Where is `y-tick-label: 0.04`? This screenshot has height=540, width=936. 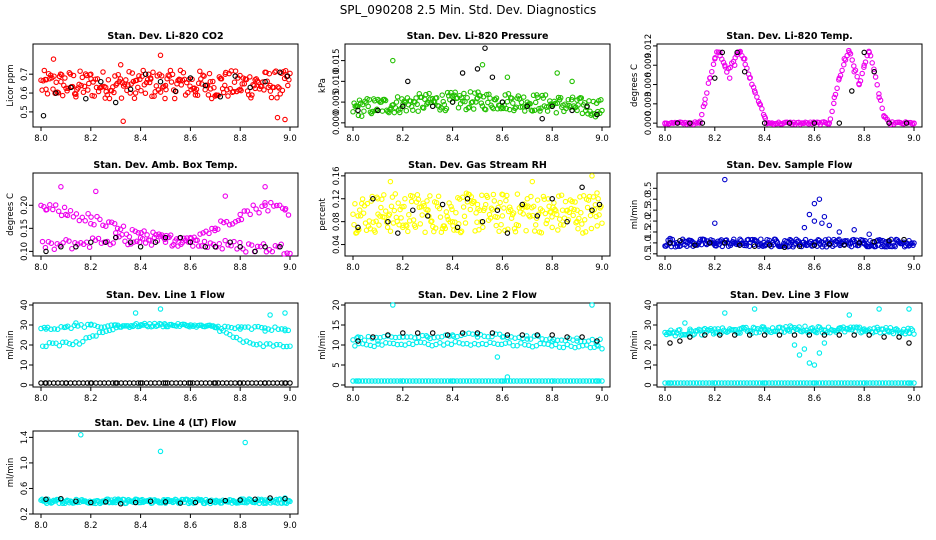
y-tick-label: 0.04 is located at coordinates (337, 244).